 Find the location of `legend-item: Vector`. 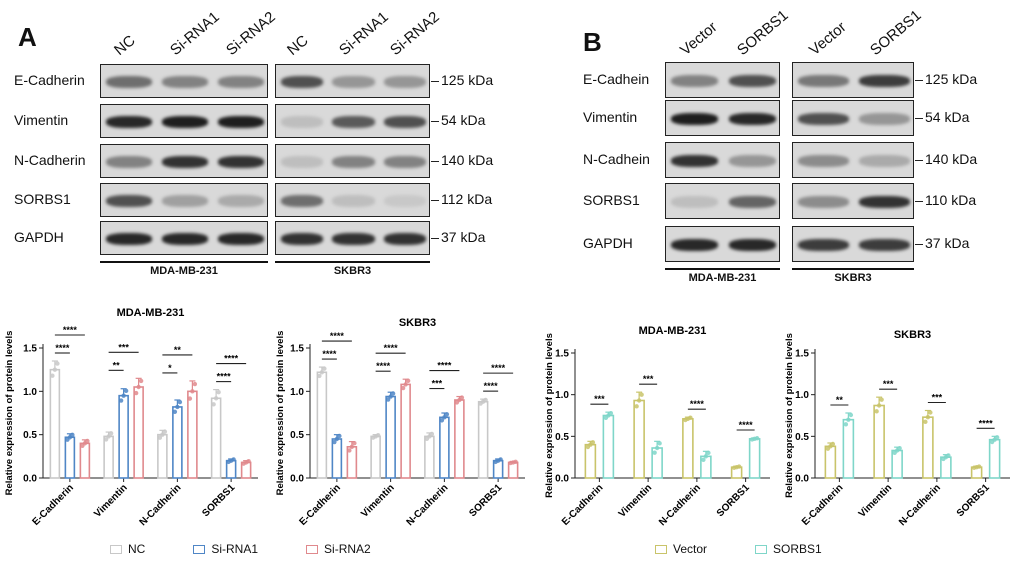

legend-item: Vector is located at coordinates (681, 549).